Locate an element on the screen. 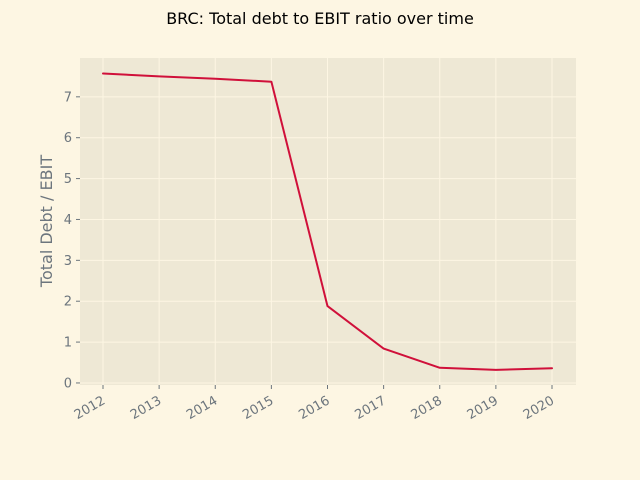  y-axis: 0 1 2 3 4 5 6 7 is located at coordinates (72, 240).